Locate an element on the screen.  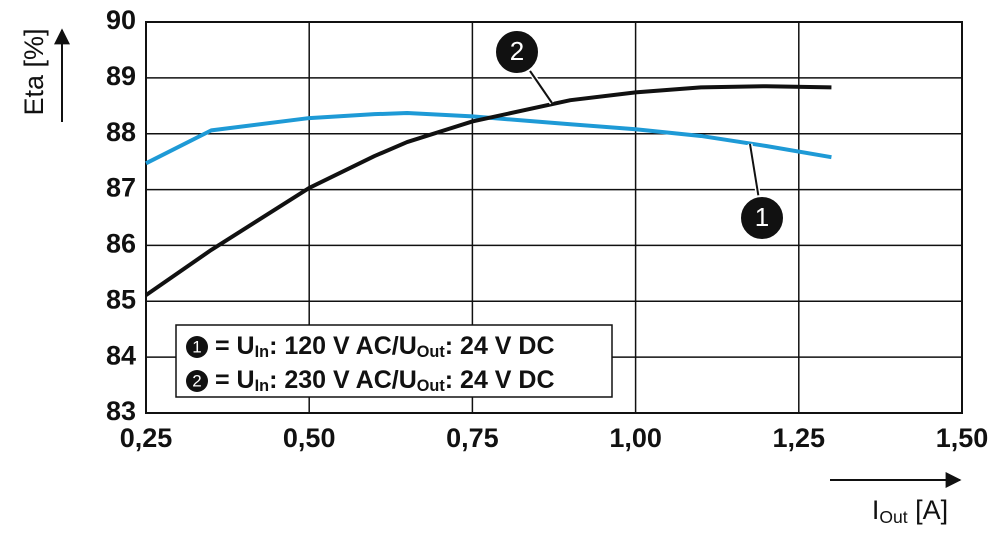
y-tick-label: 86 is located at coordinates (121, 244).